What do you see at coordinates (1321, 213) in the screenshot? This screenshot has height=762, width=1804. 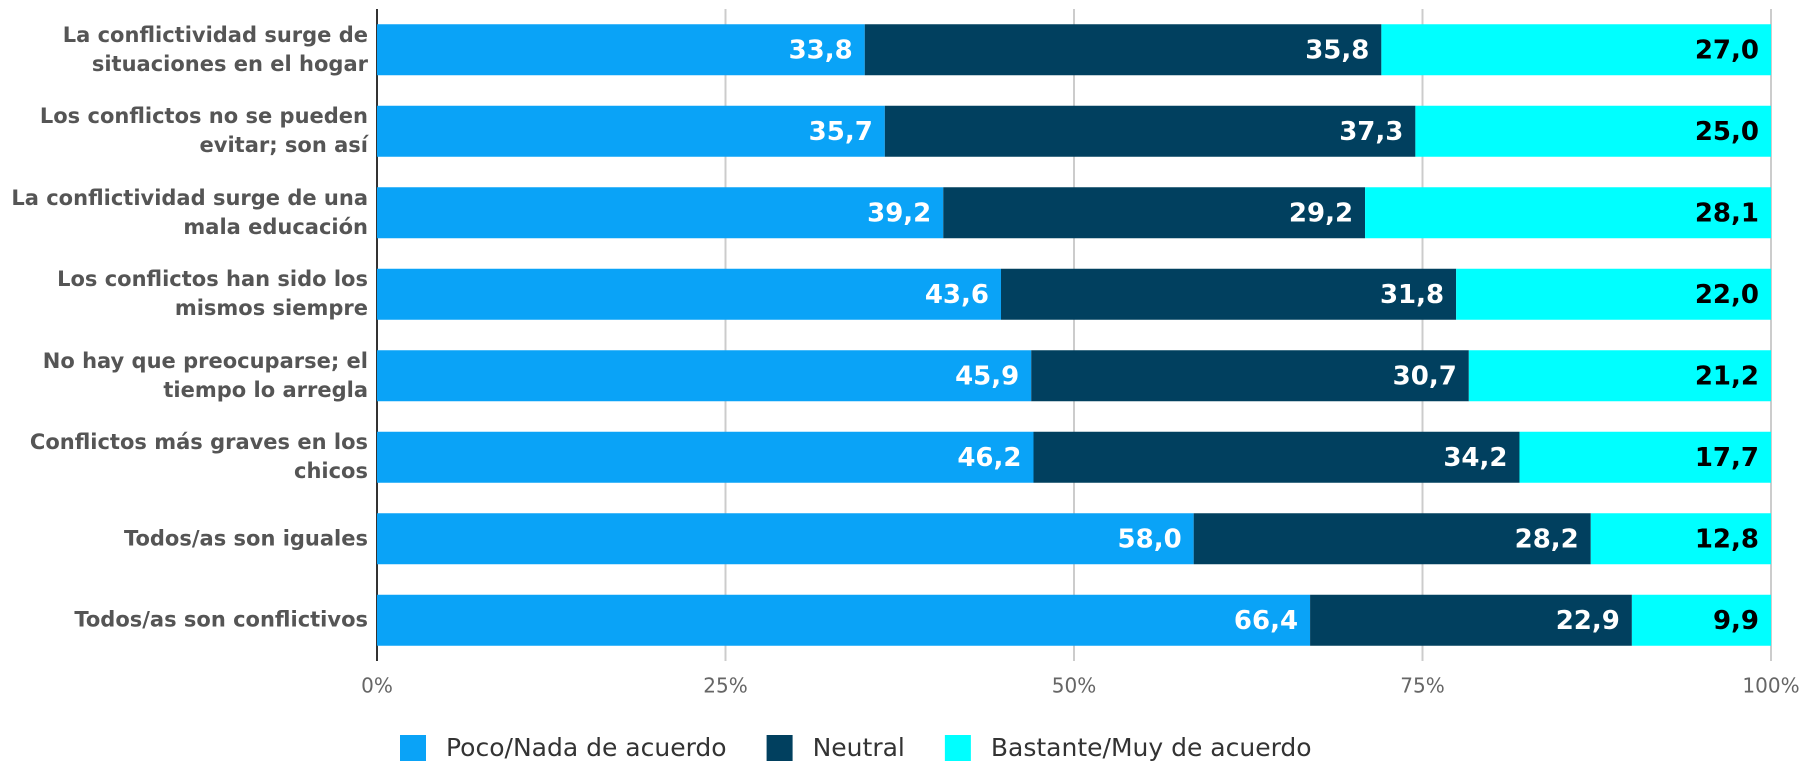 I see `value-label: 29,2` at bounding box center [1321, 213].